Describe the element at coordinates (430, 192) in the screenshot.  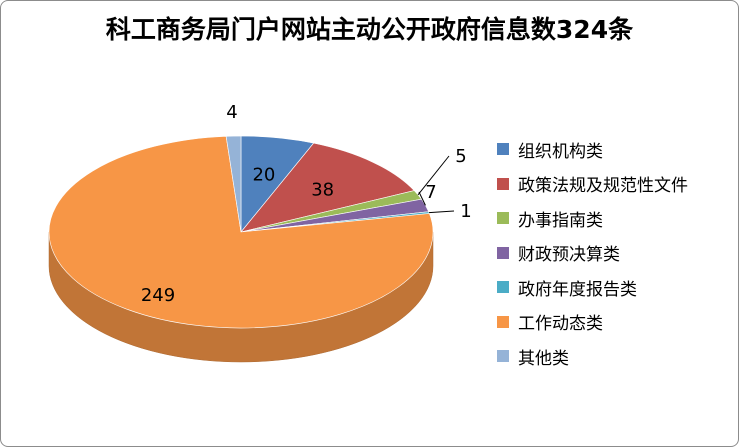
I see `data-label-4: 7` at that location.